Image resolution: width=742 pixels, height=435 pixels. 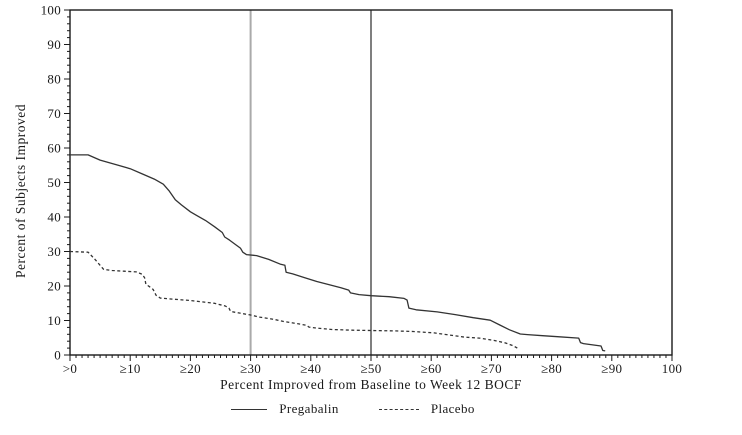 What do you see at coordinates (611, 368) in the screenshot?
I see `x-tick-label: ≥90` at bounding box center [611, 368].